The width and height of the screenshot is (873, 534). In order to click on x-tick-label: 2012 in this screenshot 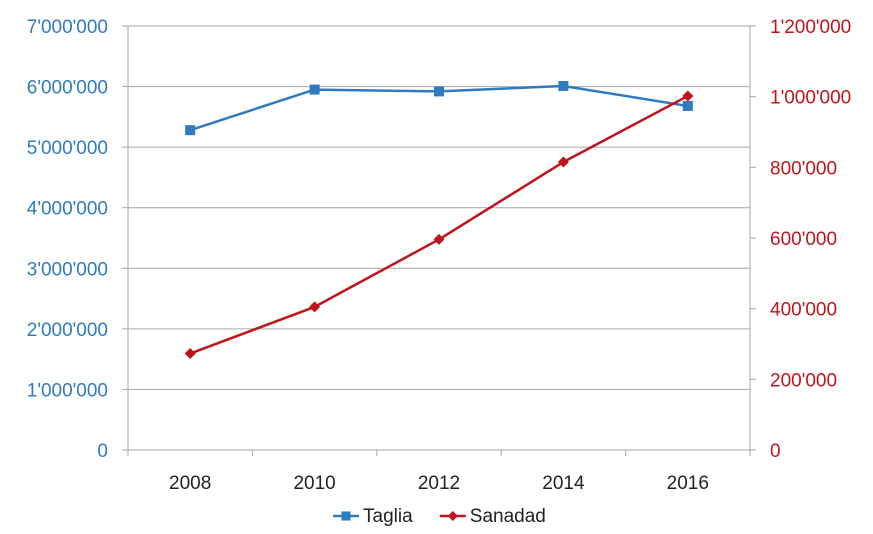, I will do `click(439, 483)`.